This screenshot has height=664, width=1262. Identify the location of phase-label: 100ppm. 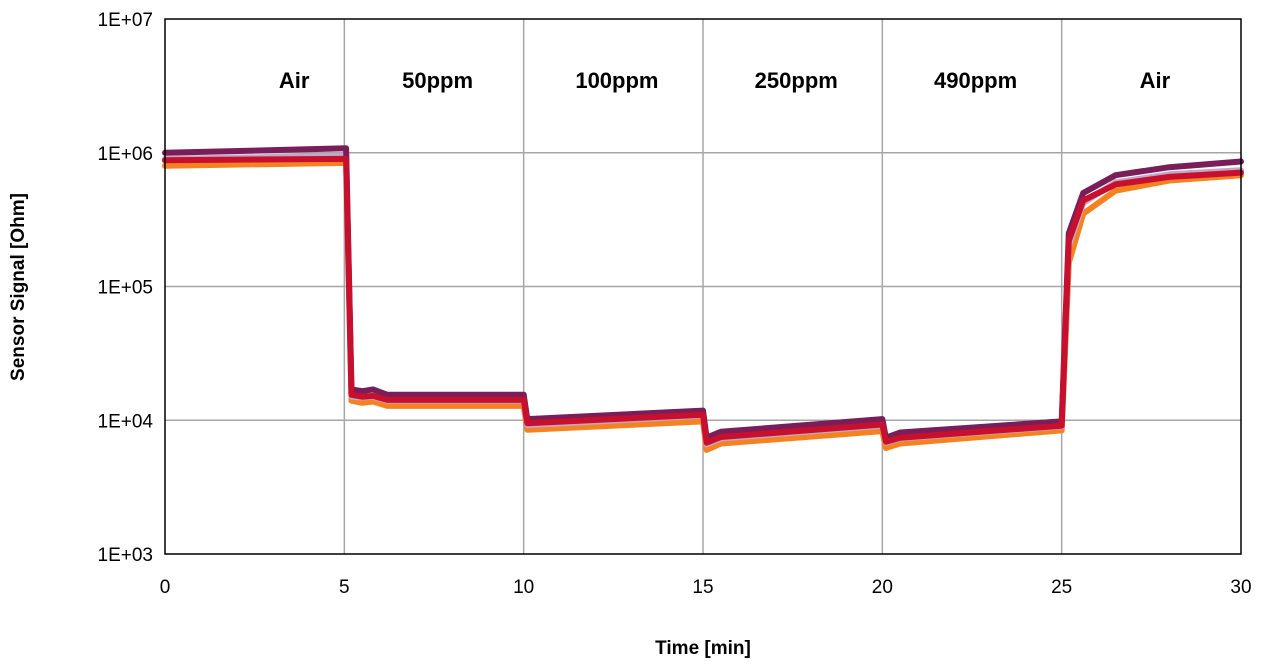
(616, 80).